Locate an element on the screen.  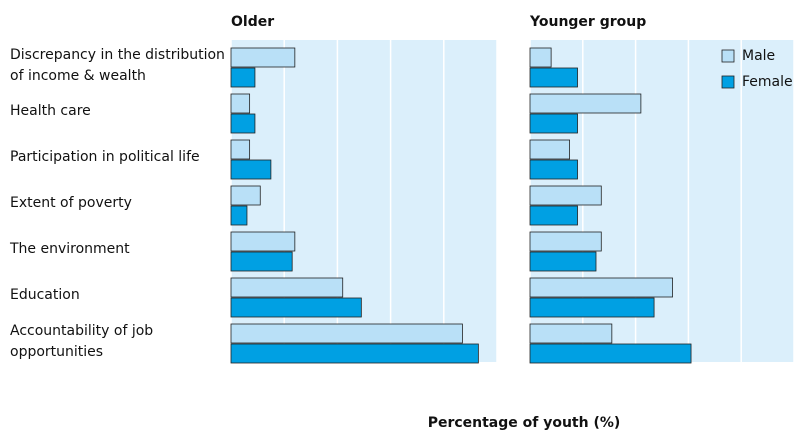
category-label: Extent of poverty is located at coordinates (71, 203).